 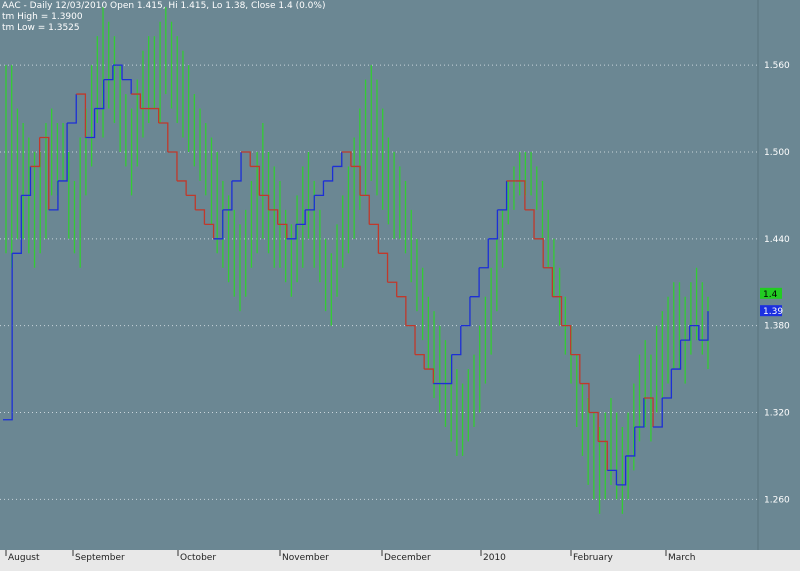 I want to click on y-tick-label: 1.500, so click(x=777, y=153).